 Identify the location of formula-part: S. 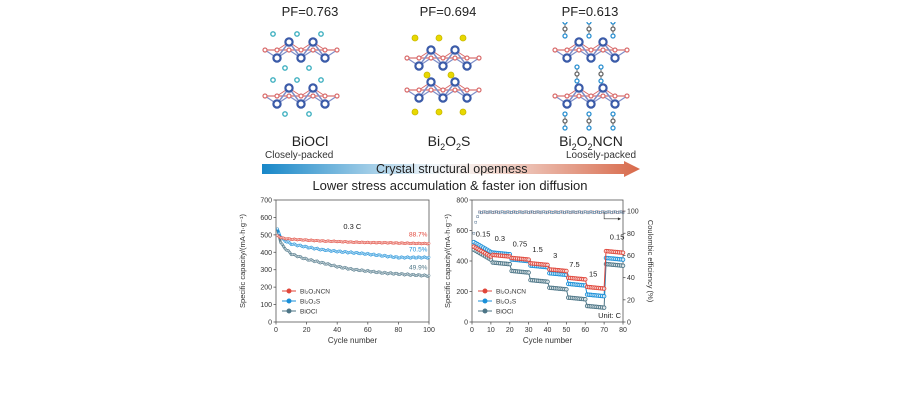
(466, 141).